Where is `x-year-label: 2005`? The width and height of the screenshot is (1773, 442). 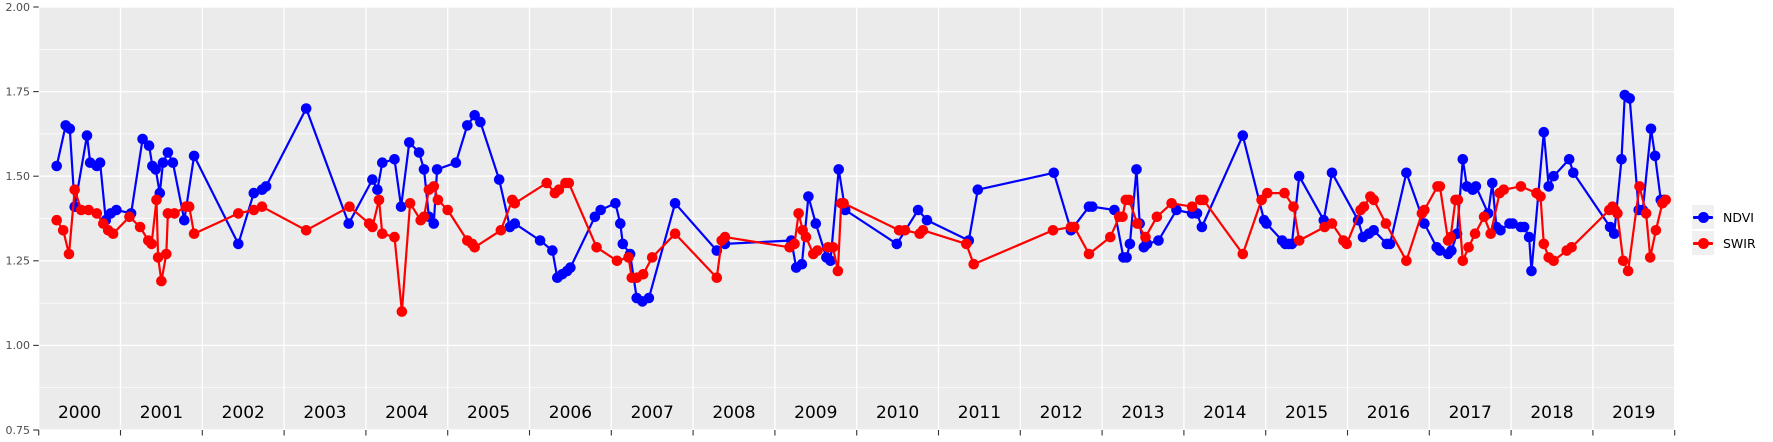
x-year-label: 2005 is located at coordinates (488, 413).